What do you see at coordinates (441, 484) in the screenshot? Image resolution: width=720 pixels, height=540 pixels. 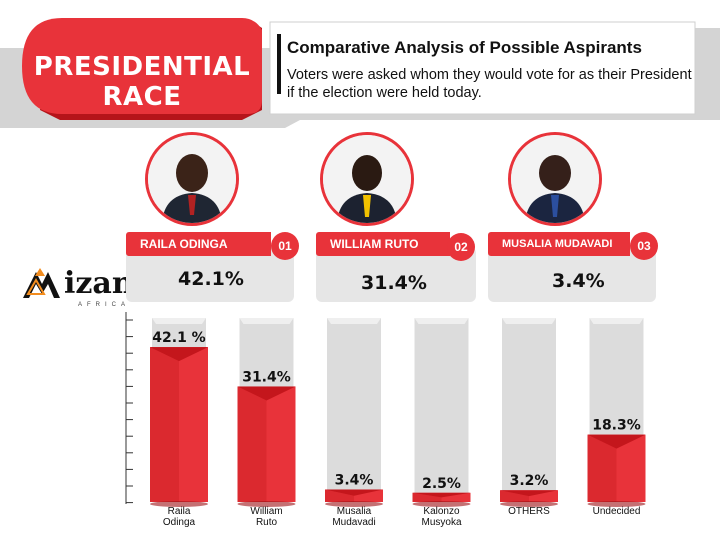 I see `bar-value-label: 2.5%` at bounding box center [441, 484].